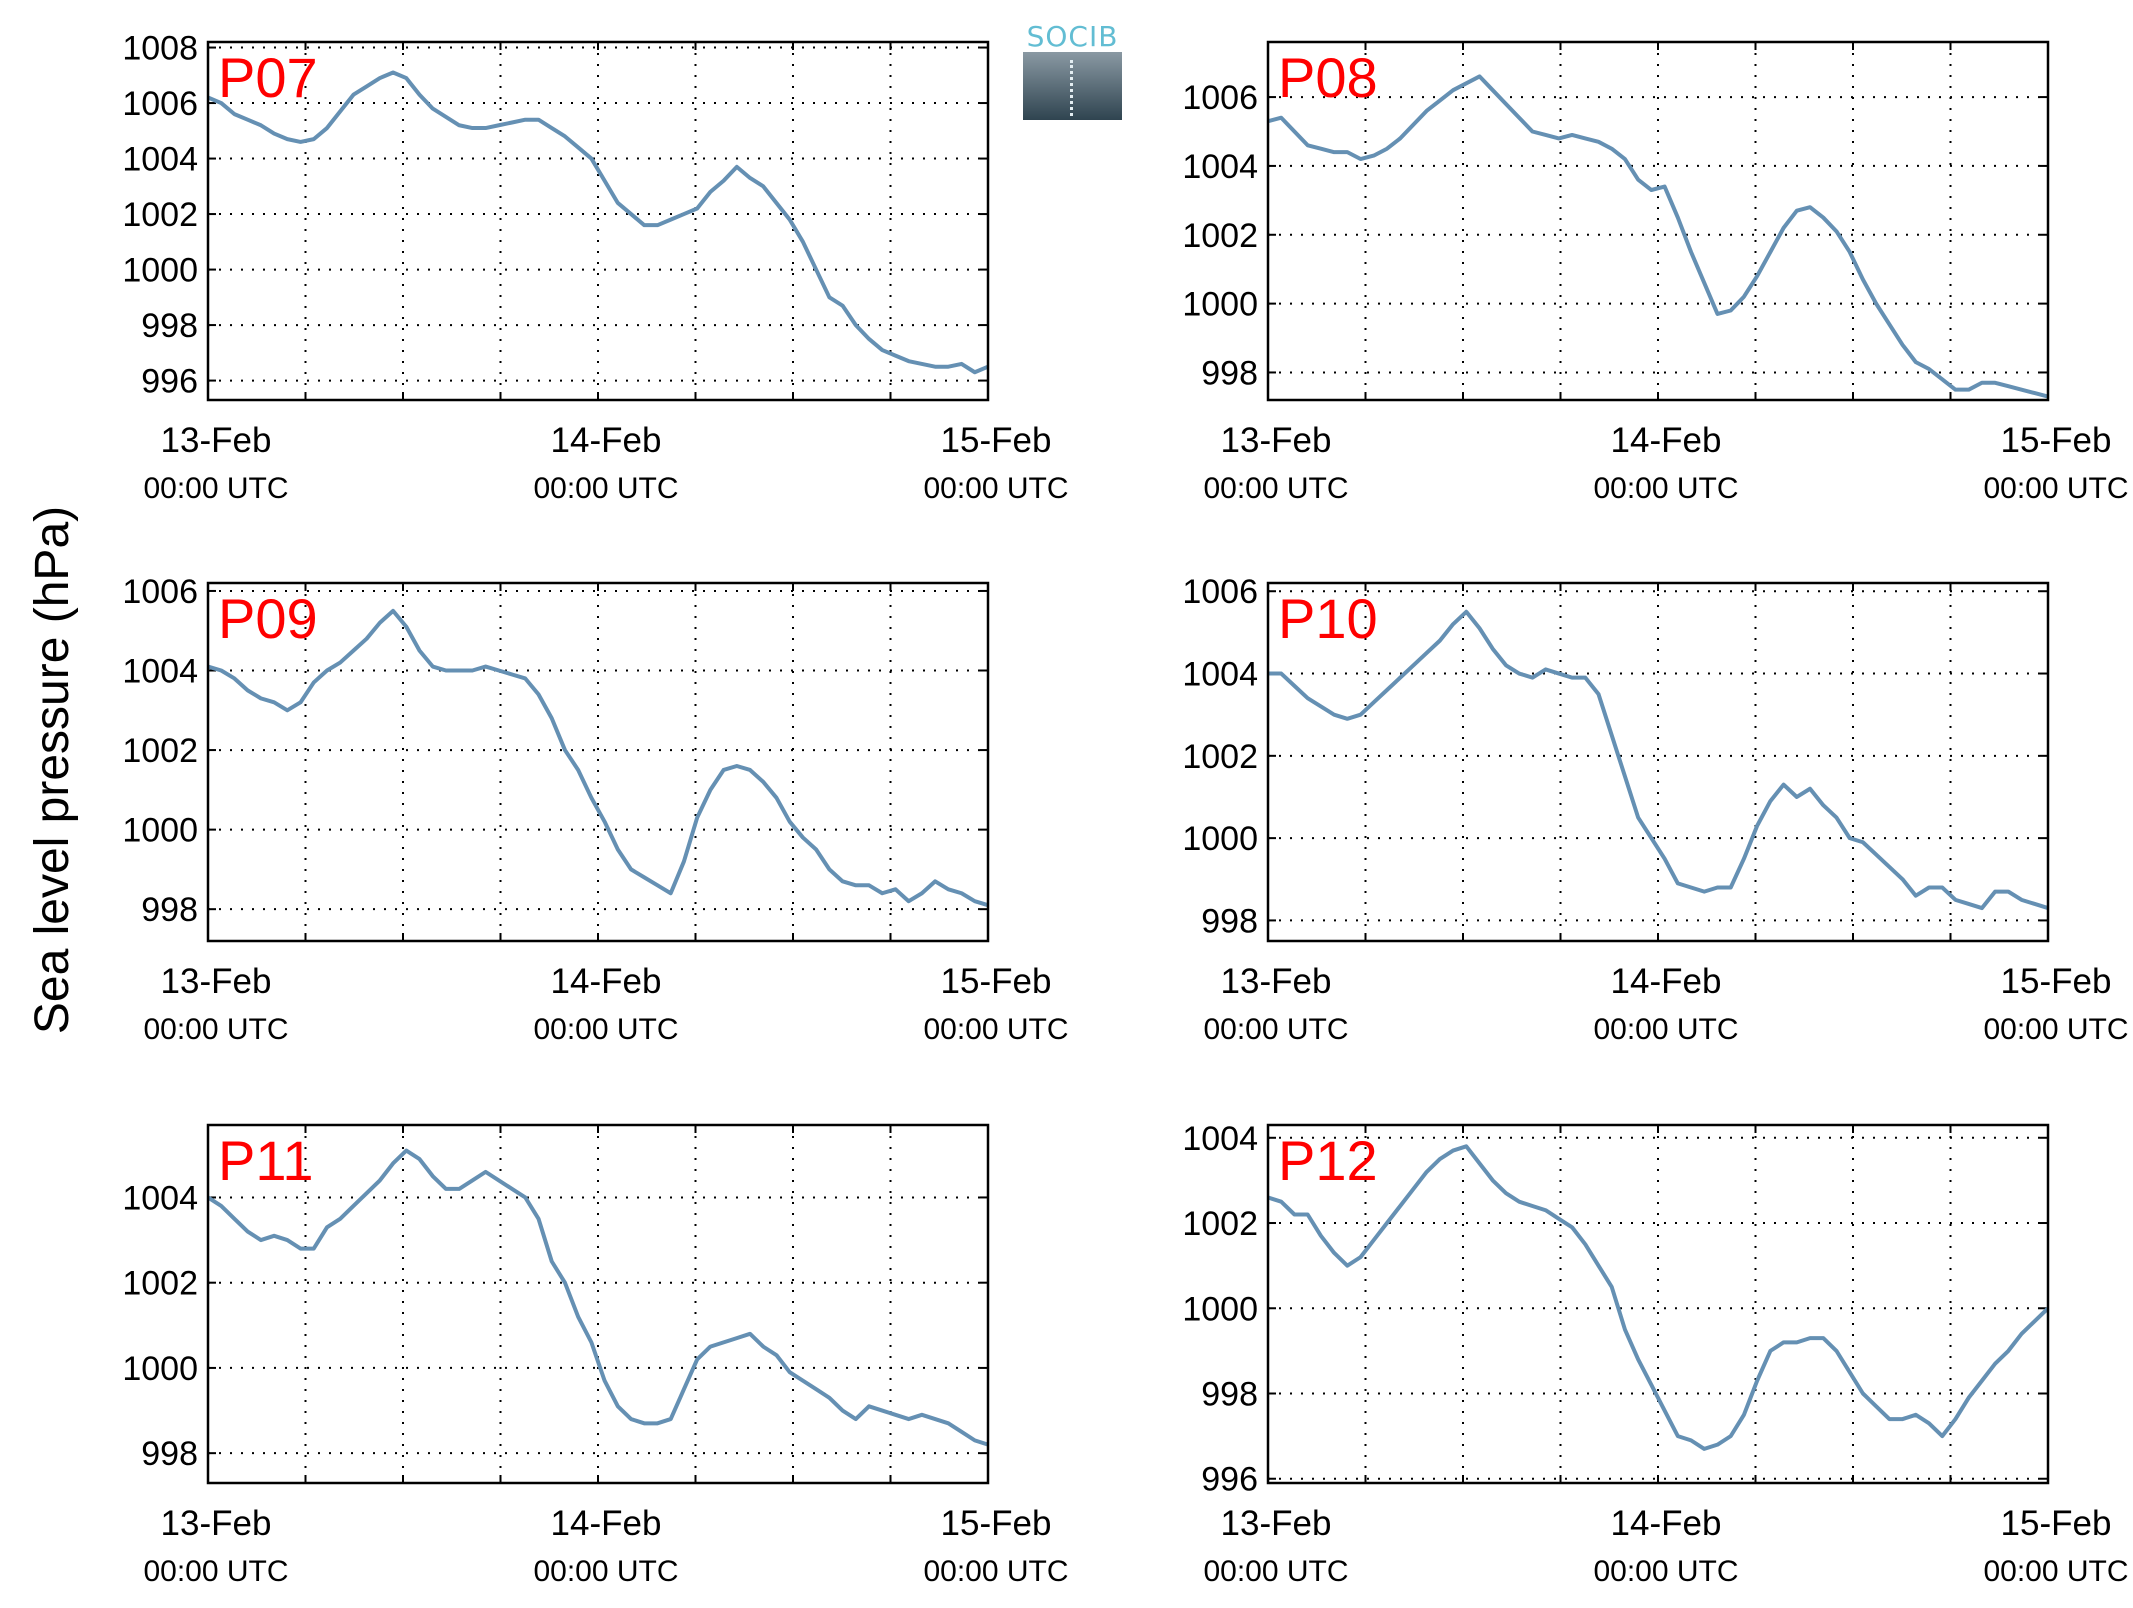  Describe the element at coordinates (1328, 618) in the screenshot. I see `station-label: P10` at that location.